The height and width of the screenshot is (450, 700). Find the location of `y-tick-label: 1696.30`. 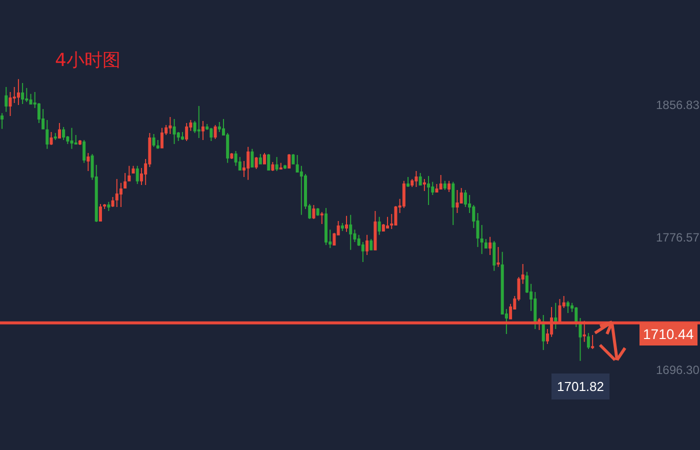

y-tick-label: 1696.30 is located at coordinates (678, 370).